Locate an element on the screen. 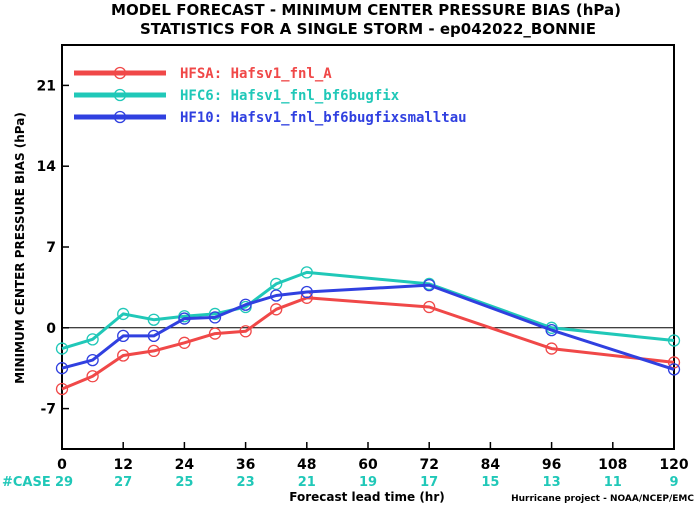 The image size is (700, 506). x-tick-label: 108 is located at coordinates (612, 465).